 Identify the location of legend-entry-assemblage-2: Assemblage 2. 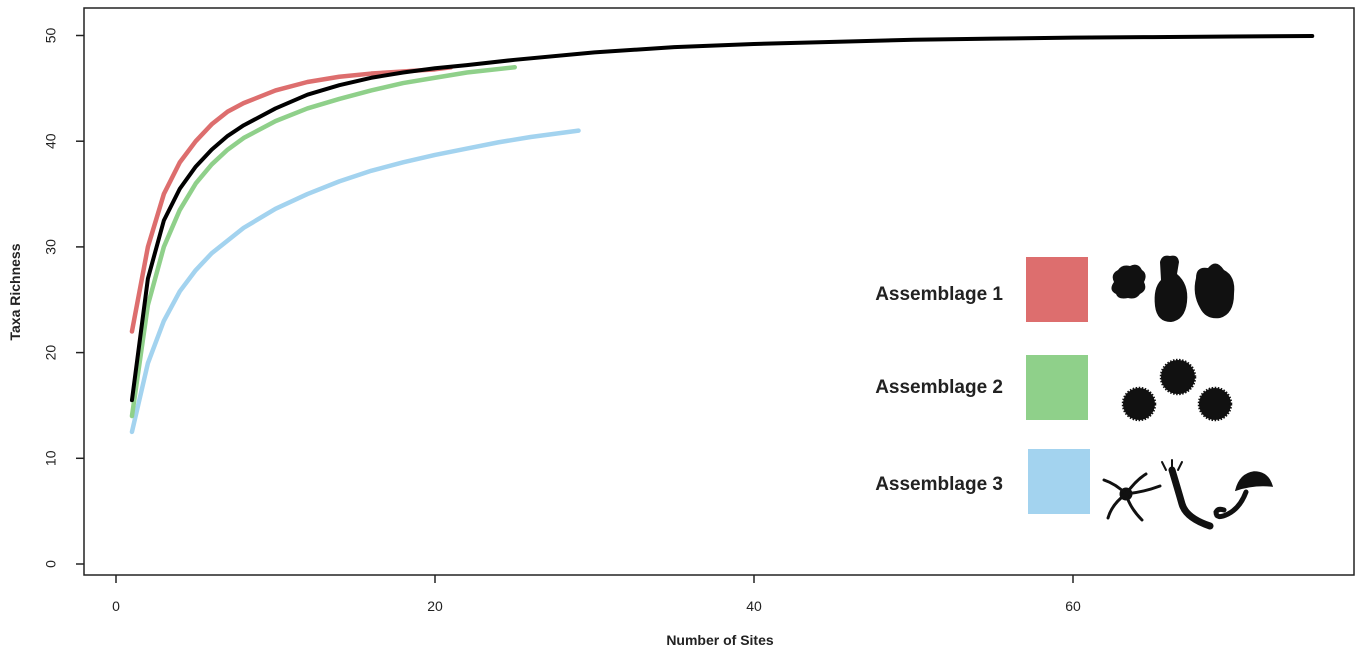
(1054, 388).